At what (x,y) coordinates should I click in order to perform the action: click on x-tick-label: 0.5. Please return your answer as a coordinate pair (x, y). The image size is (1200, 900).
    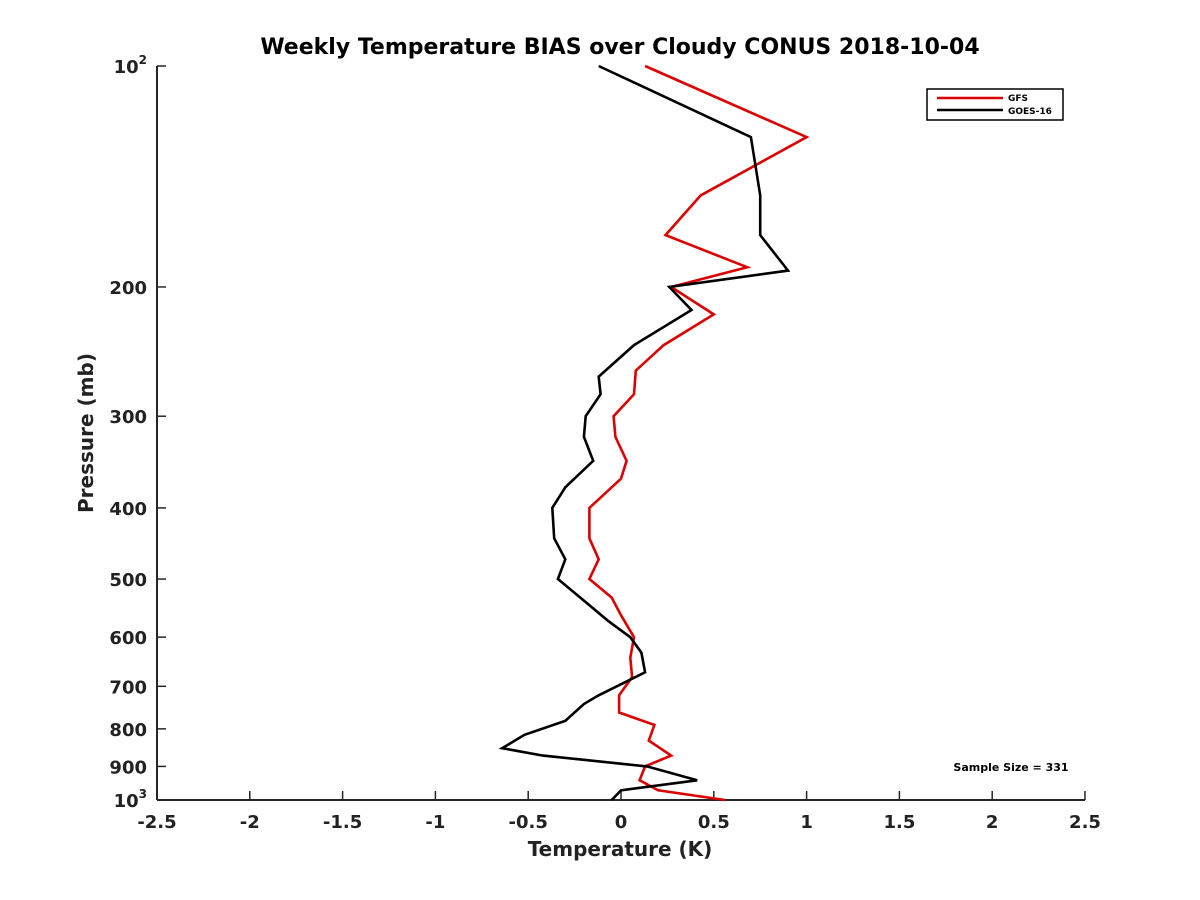
    Looking at the image, I should click on (714, 822).